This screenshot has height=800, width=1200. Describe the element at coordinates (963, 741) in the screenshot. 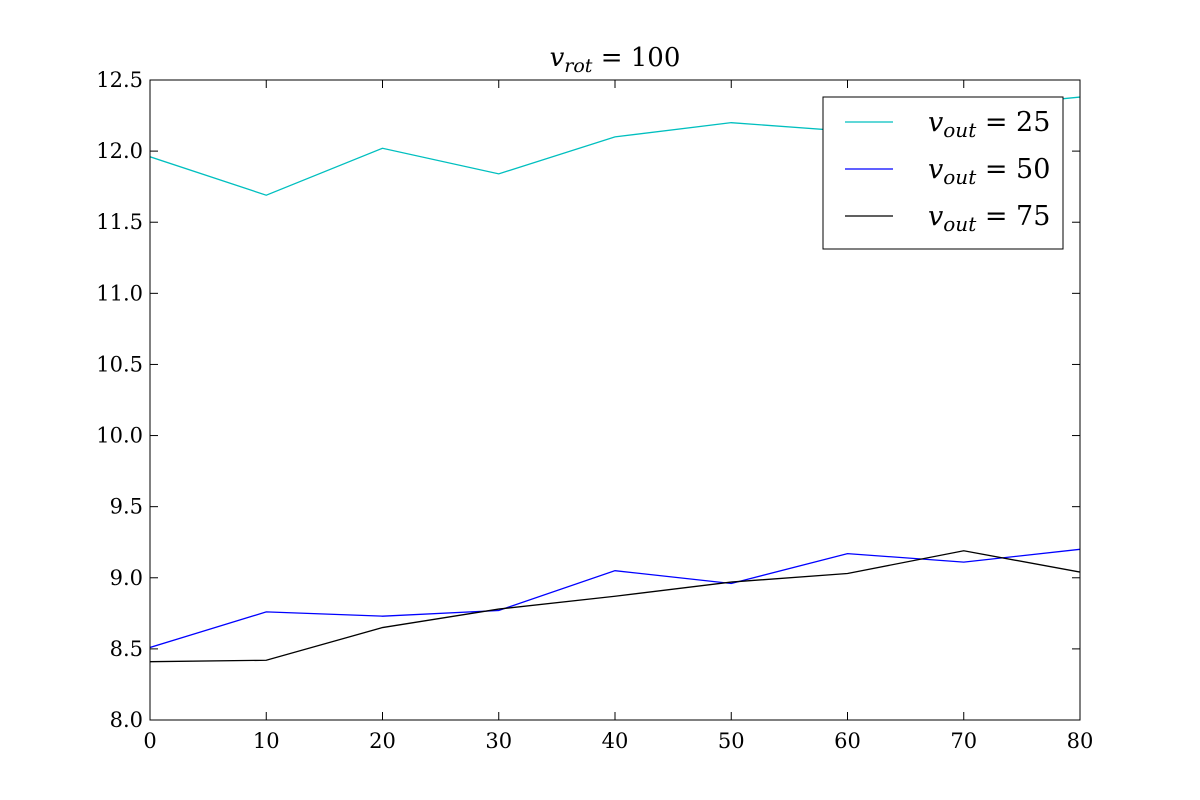

I see `x-tick-label: 70` at that location.